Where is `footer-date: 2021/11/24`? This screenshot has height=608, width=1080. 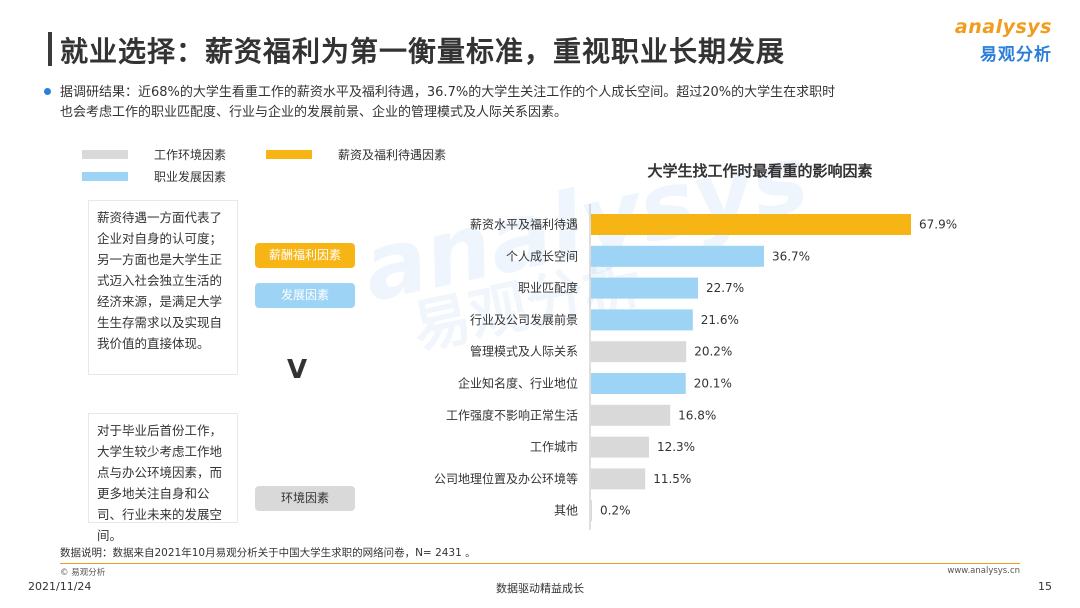
footer-date: 2021/11/24 is located at coordinates (60, 586).